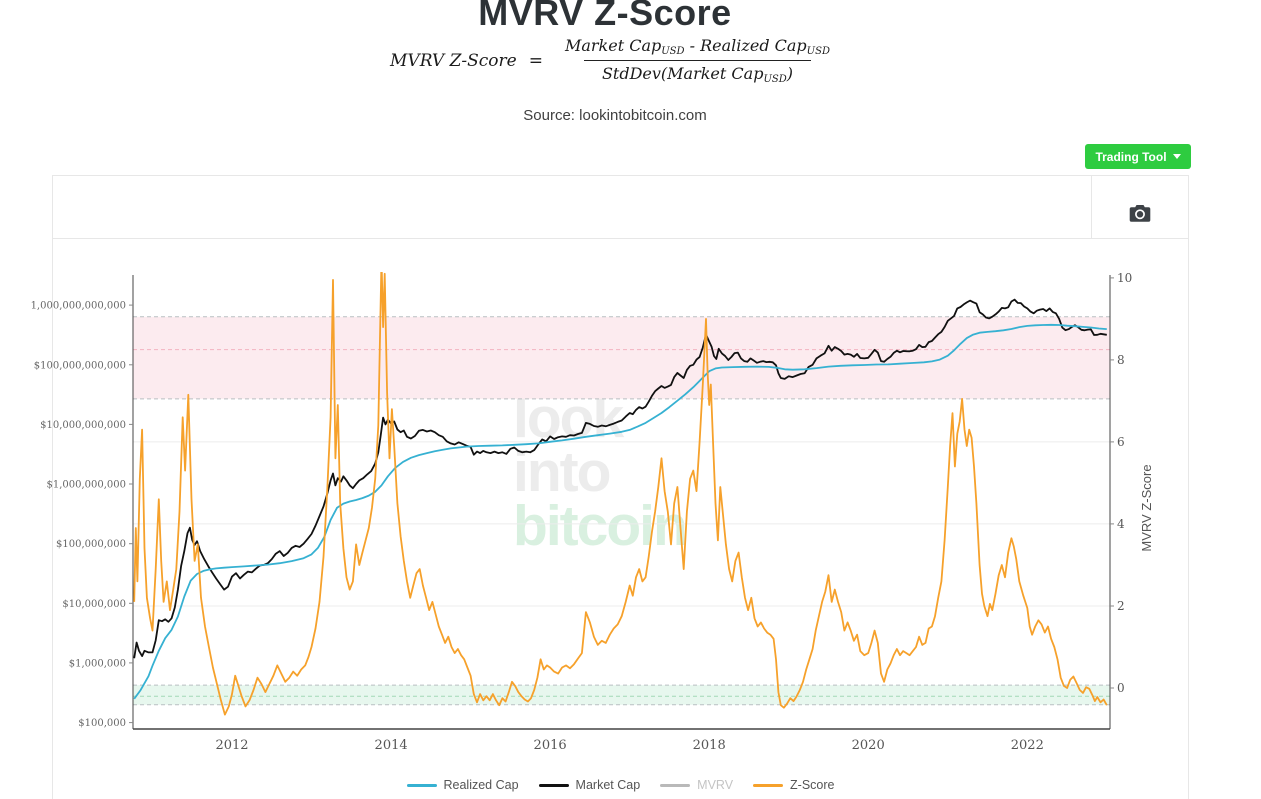 This screenshot has height=799, width=1261. Describe the element at coordinates (1027, 745) in the screenshot. I see `svg-text: 2022` at that location.